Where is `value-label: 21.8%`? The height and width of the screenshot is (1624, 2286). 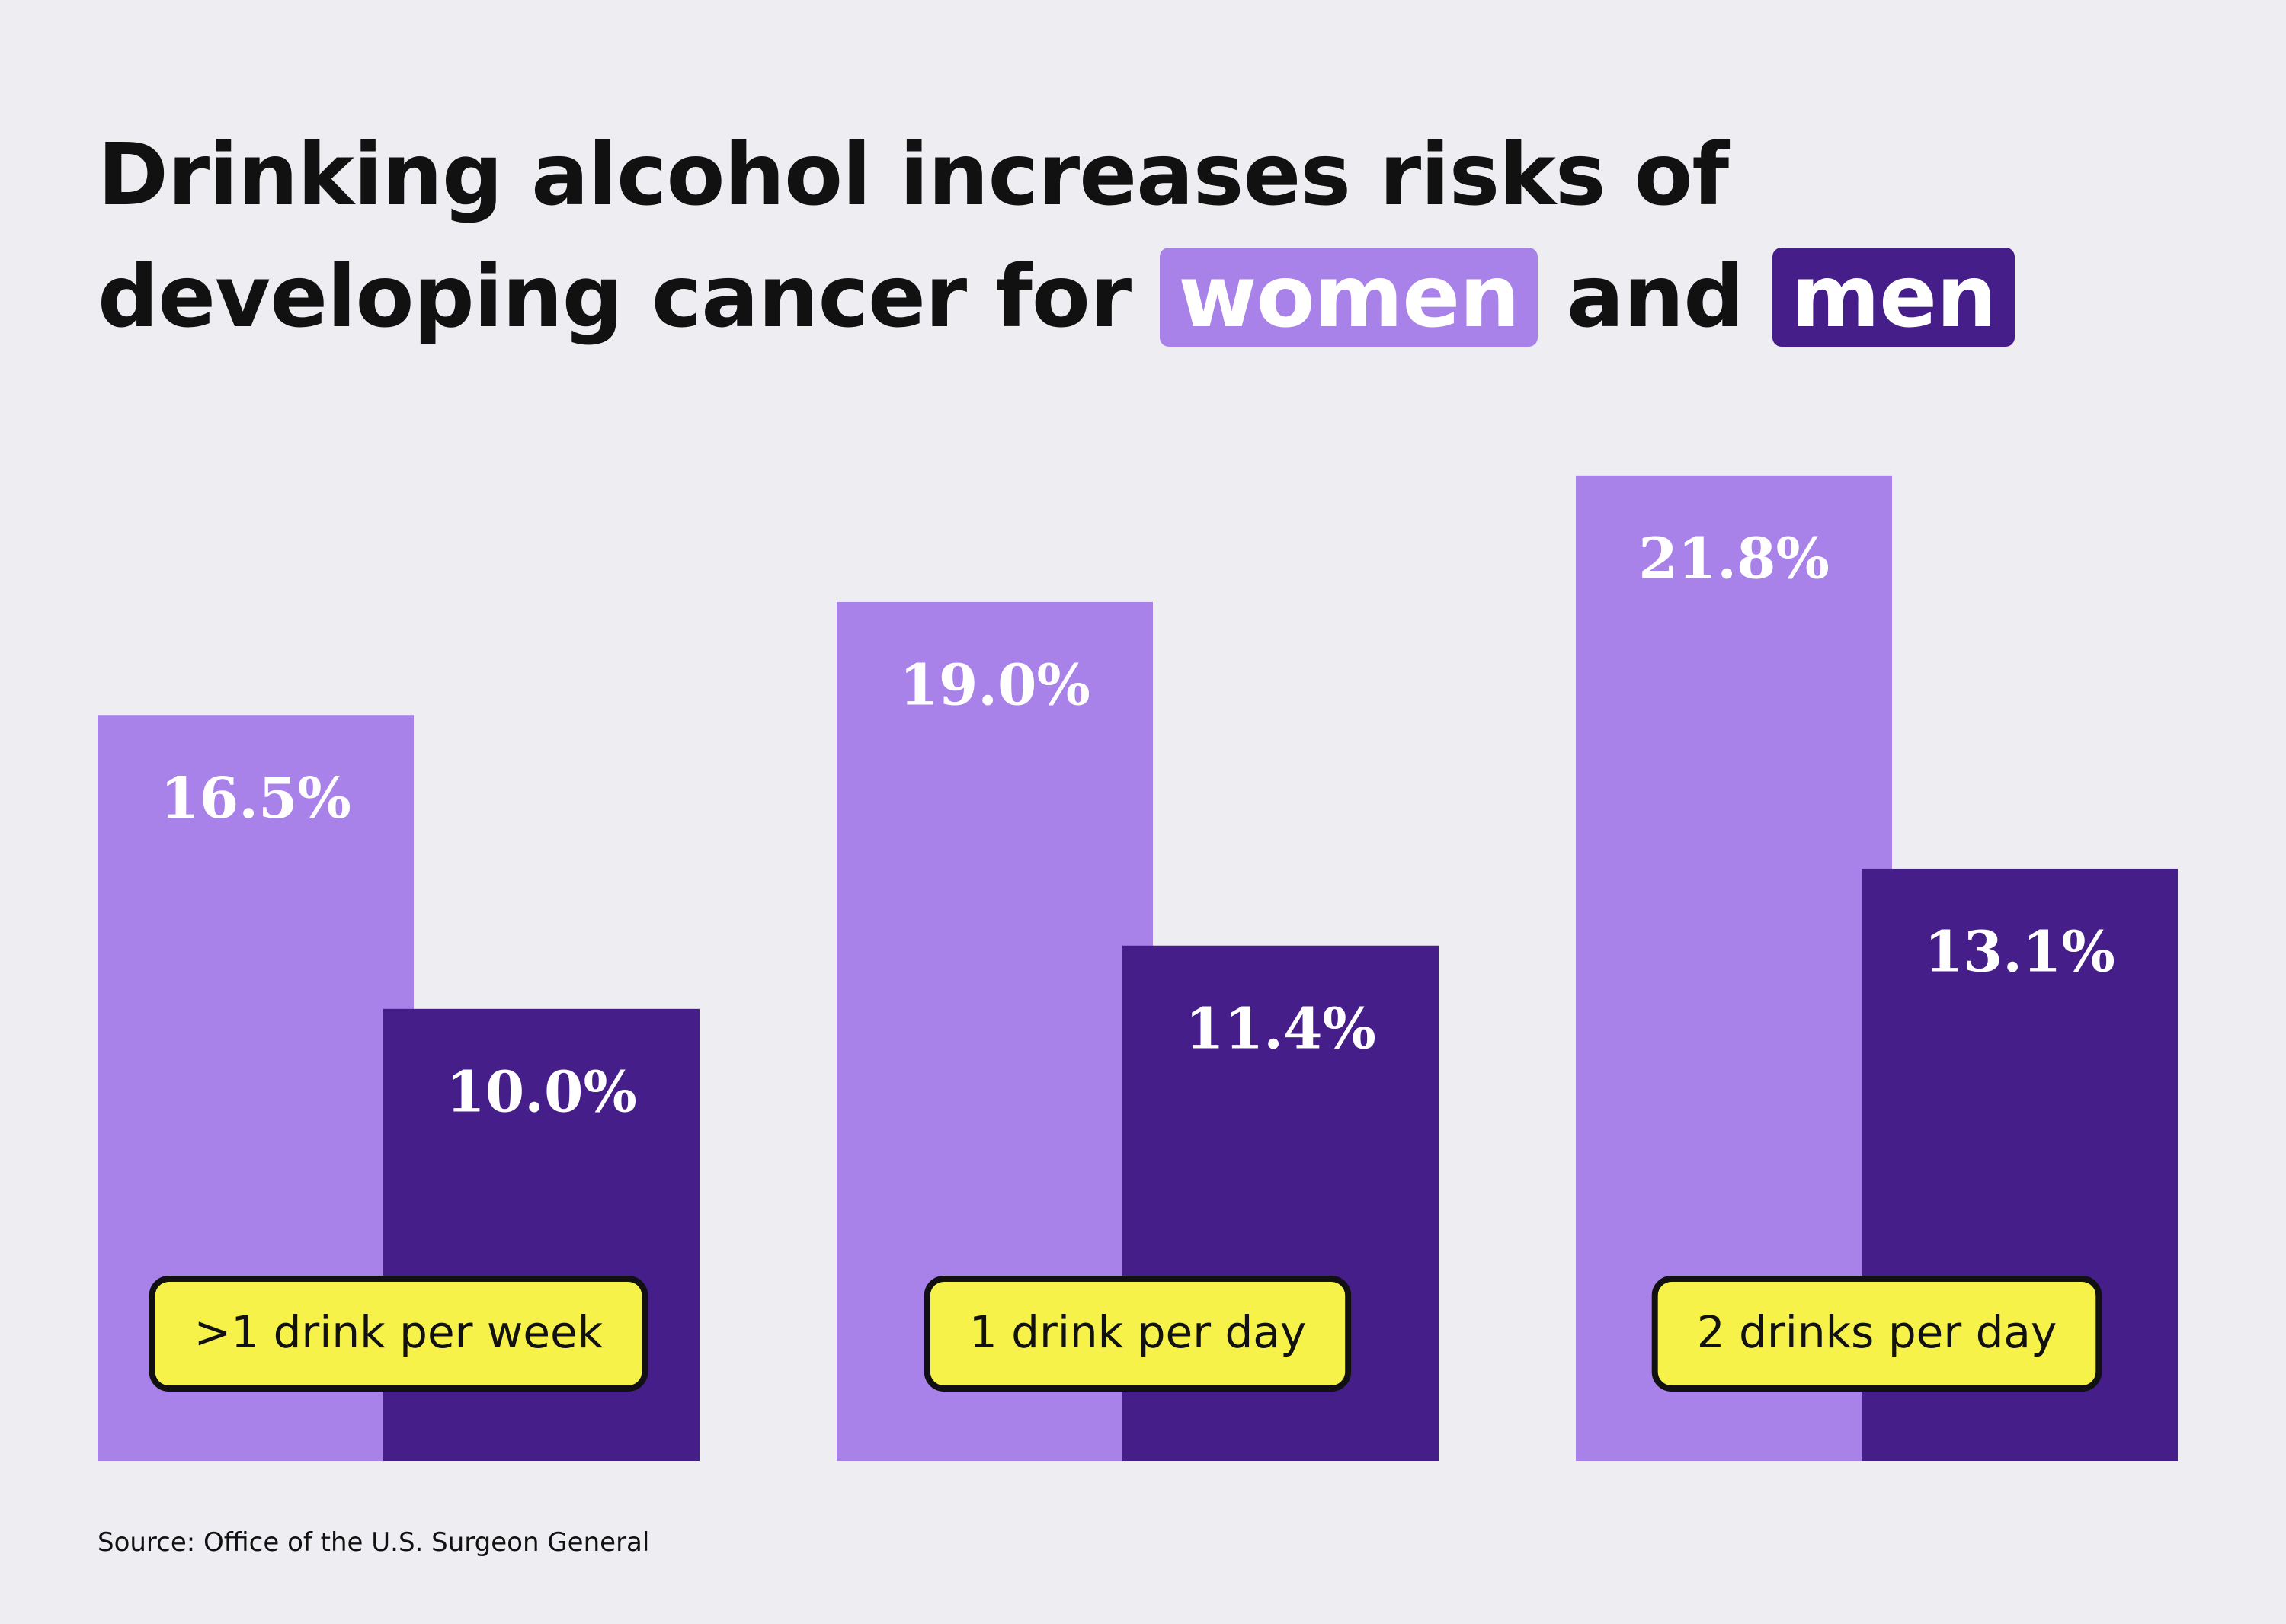
value-label: 21.8% is located at coordinates (1734, 558).